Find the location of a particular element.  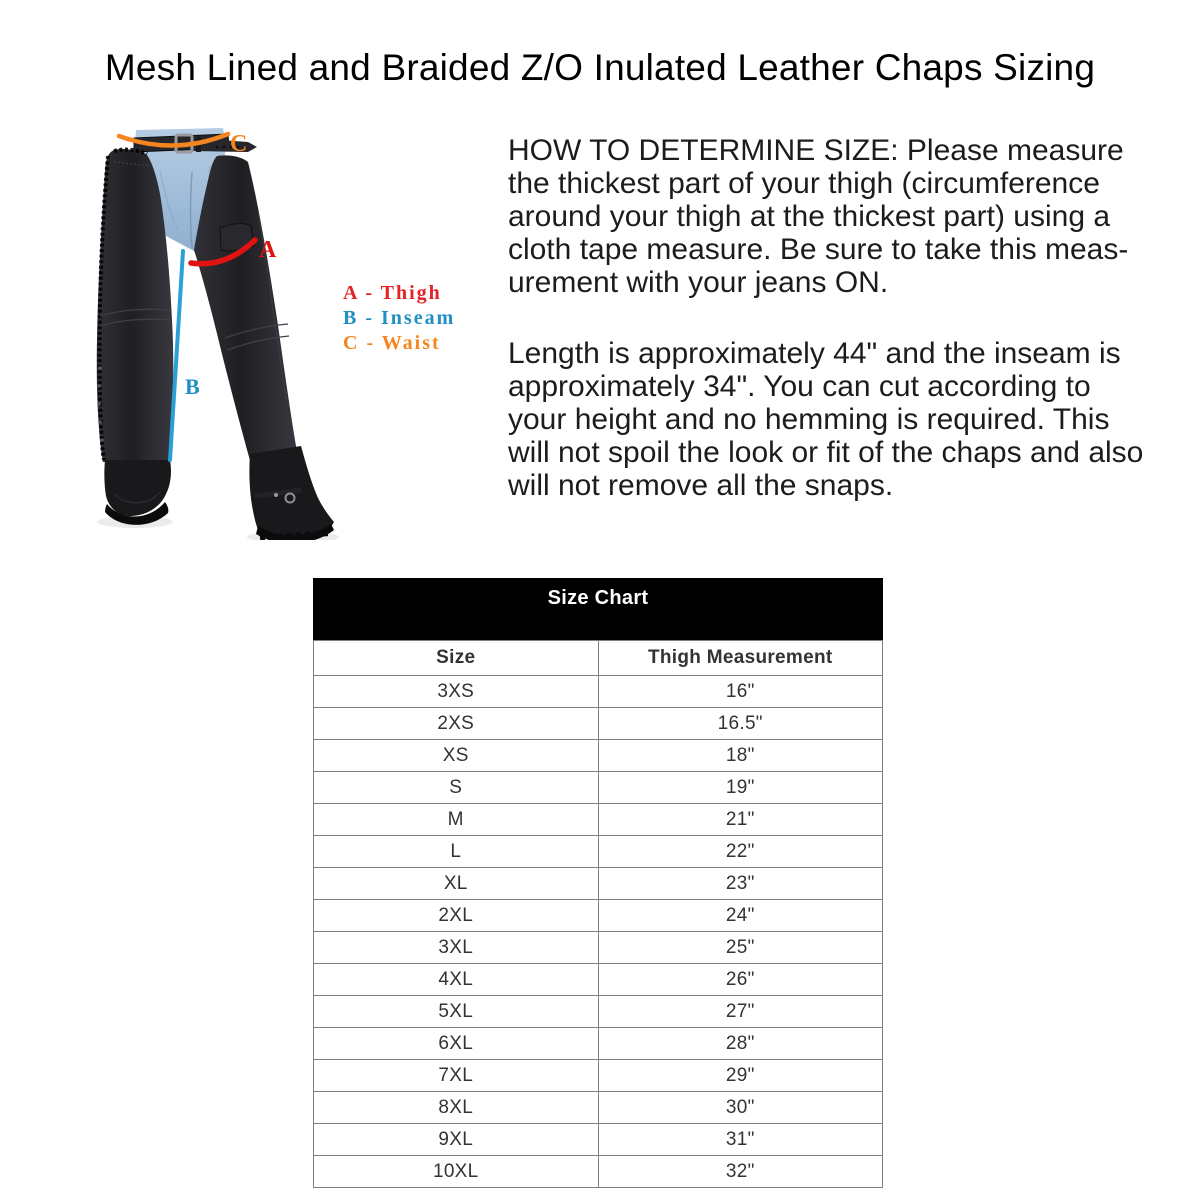

size-cell: 24" is located at coordinates (740, 915).